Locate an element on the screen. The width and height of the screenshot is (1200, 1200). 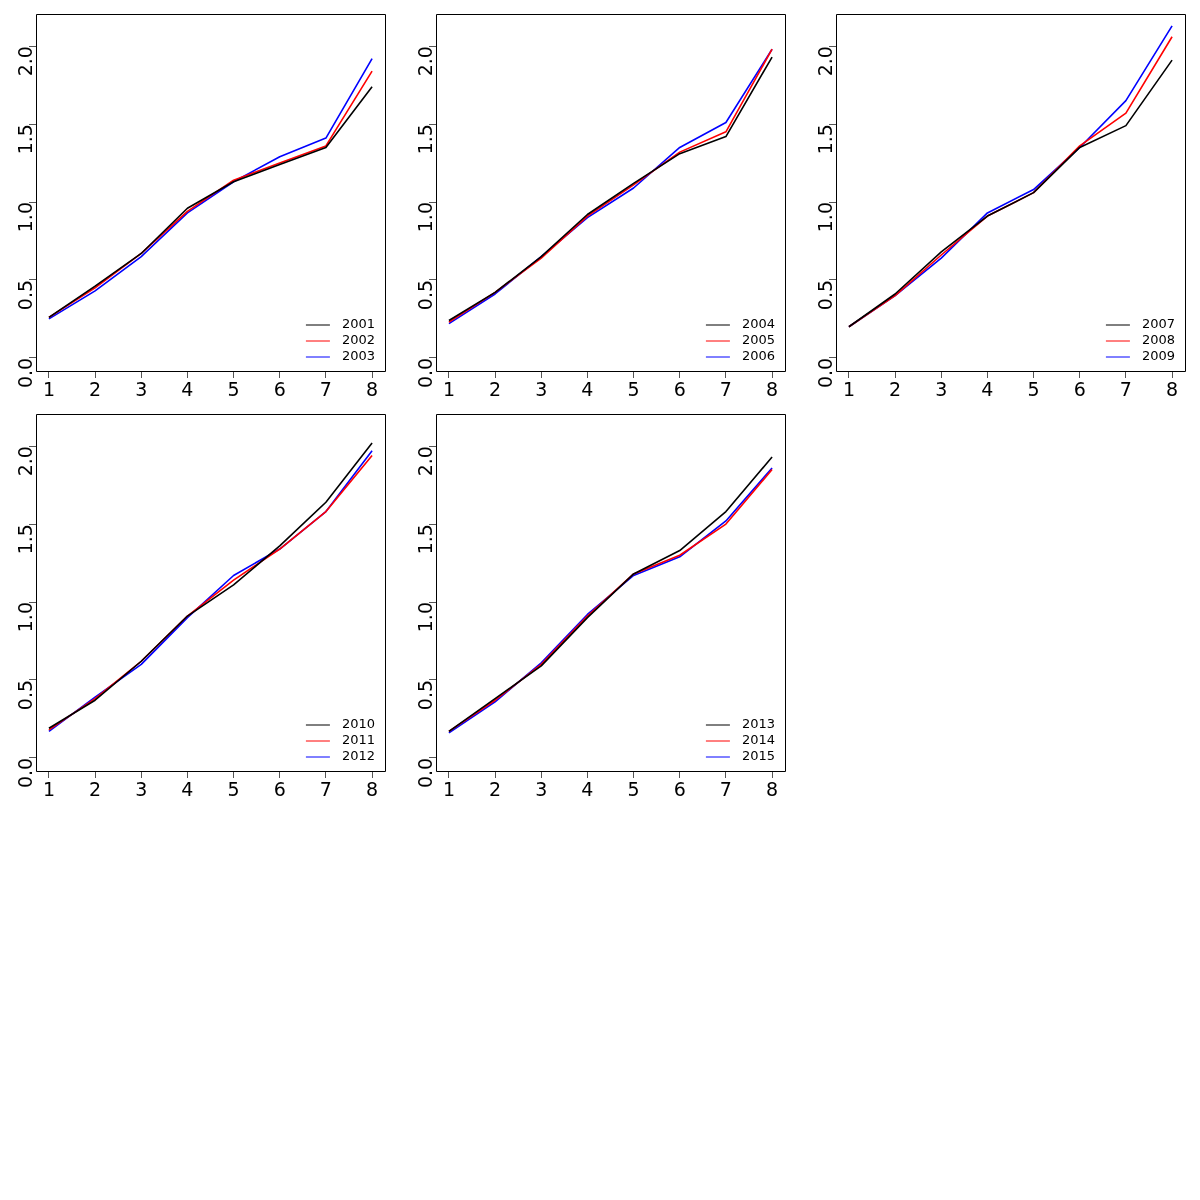
legend-label: 2008 is located at coordinates (1158, 340).